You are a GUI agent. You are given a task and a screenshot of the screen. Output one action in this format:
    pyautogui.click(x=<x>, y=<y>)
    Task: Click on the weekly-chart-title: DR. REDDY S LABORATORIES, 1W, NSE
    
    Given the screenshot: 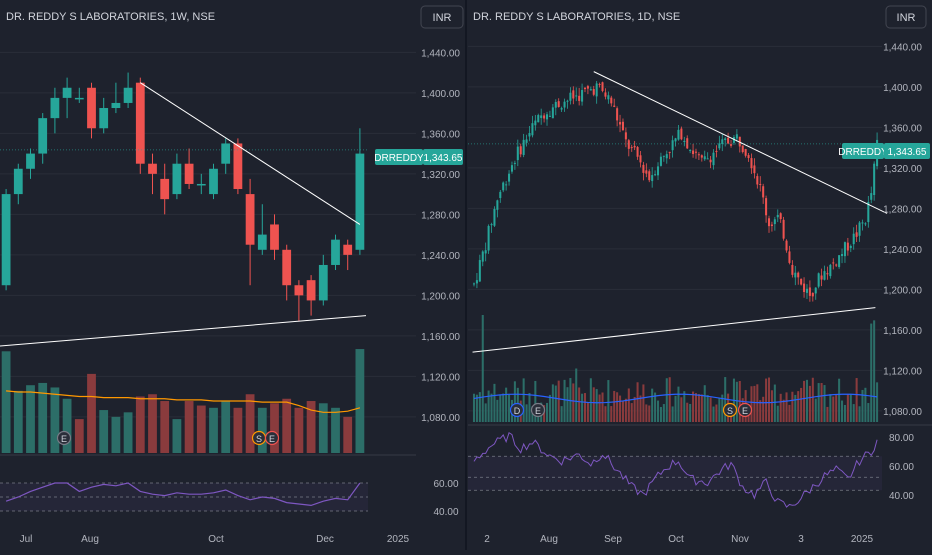 What is the action you would take?
    pyautogui.click(x=110, y=17)
    